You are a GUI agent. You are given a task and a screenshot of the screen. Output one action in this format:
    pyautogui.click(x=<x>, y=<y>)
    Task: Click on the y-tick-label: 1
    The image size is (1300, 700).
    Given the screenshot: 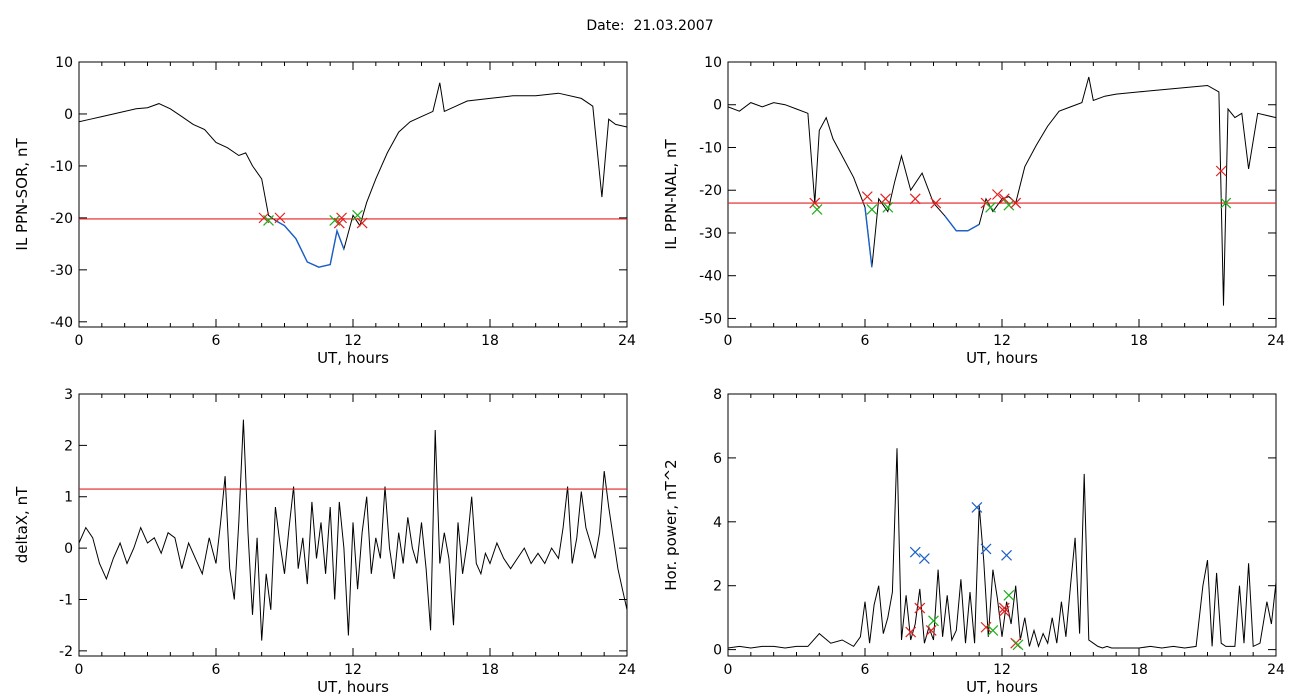 What is the action you would take?
    pyautogui.click(x=68, y=498)
    